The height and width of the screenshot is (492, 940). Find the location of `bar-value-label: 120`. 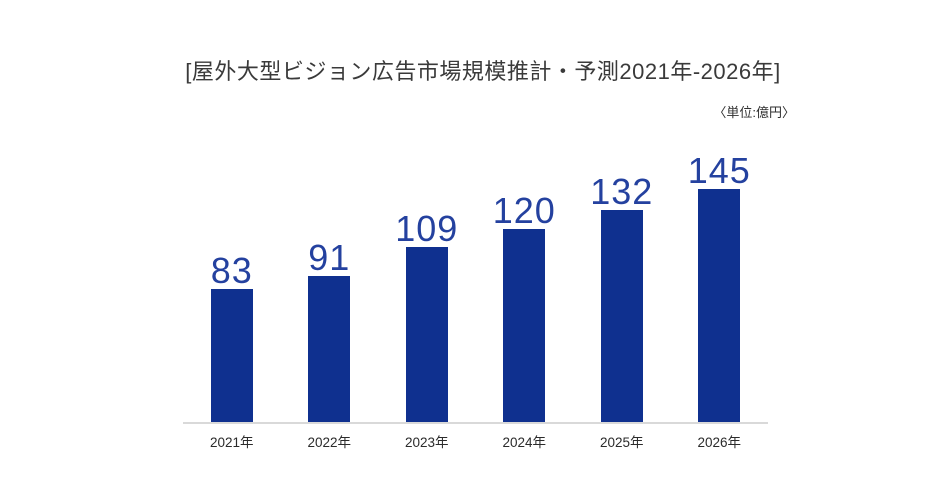

bar-value-label: 120 is located at coordinates (524, 210).